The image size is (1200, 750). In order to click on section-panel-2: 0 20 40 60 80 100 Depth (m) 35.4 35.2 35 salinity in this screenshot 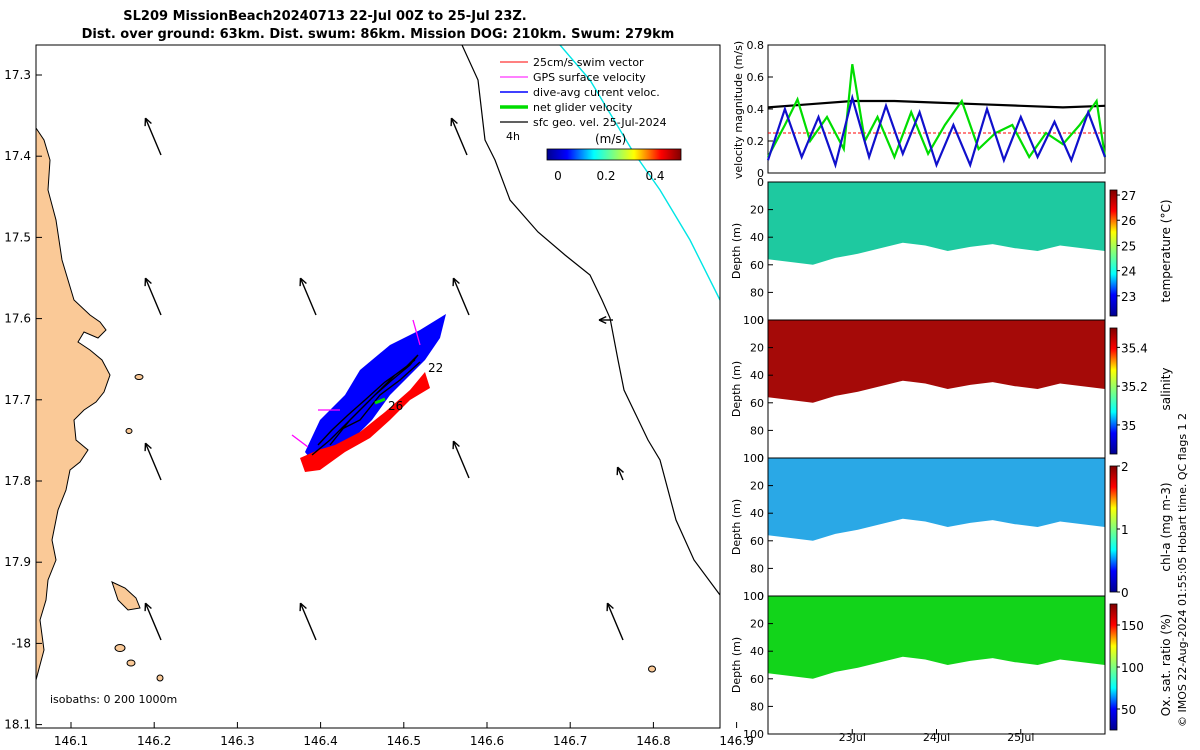, I will do `click(951, 389)`.